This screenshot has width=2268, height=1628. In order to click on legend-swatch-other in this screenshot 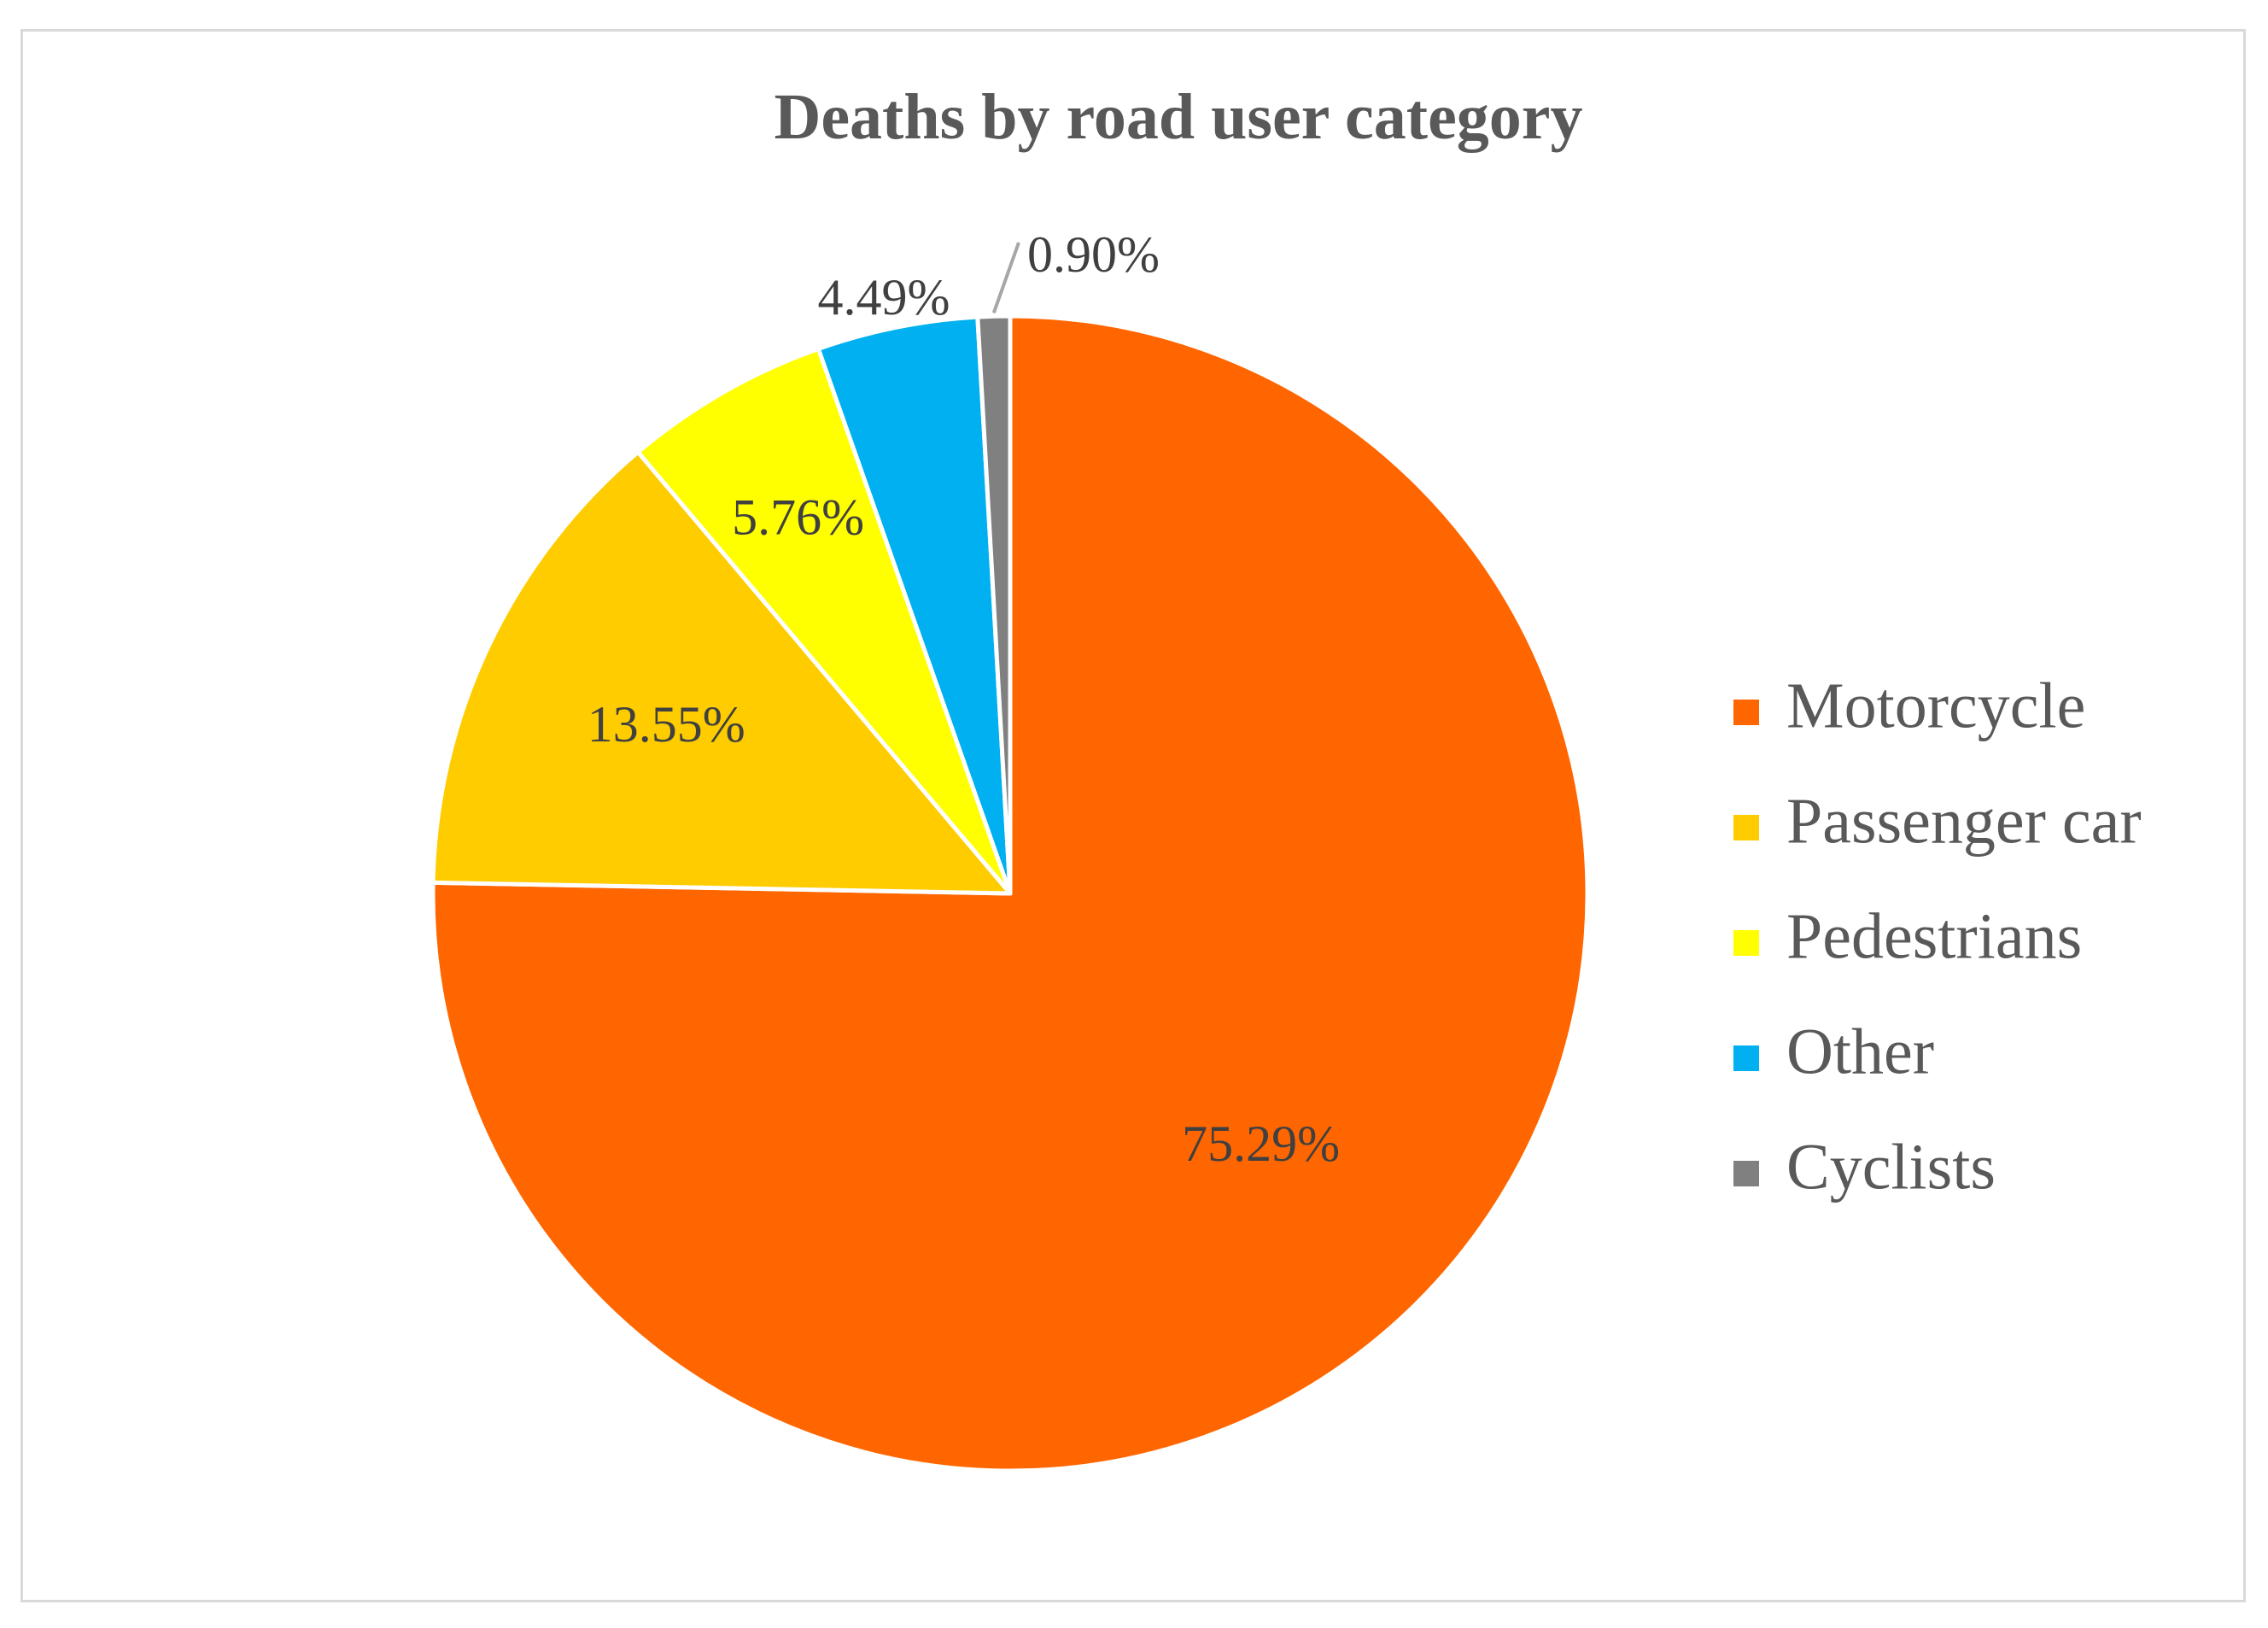, I will do `click(1746, 1058)`.